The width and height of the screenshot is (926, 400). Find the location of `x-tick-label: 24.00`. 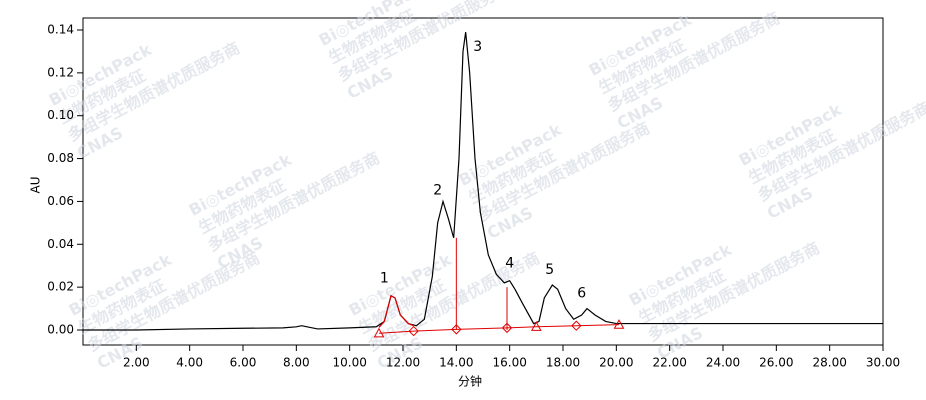

x-tick-label: 24.00 is located at coordinates (723, 363).